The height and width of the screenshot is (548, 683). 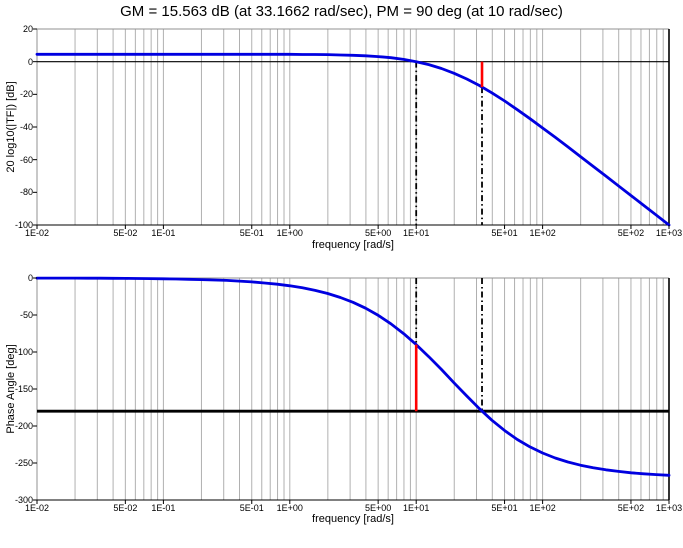 I want to click on phase-x-tick-label: 1E+00, so click(x=289, y=508).